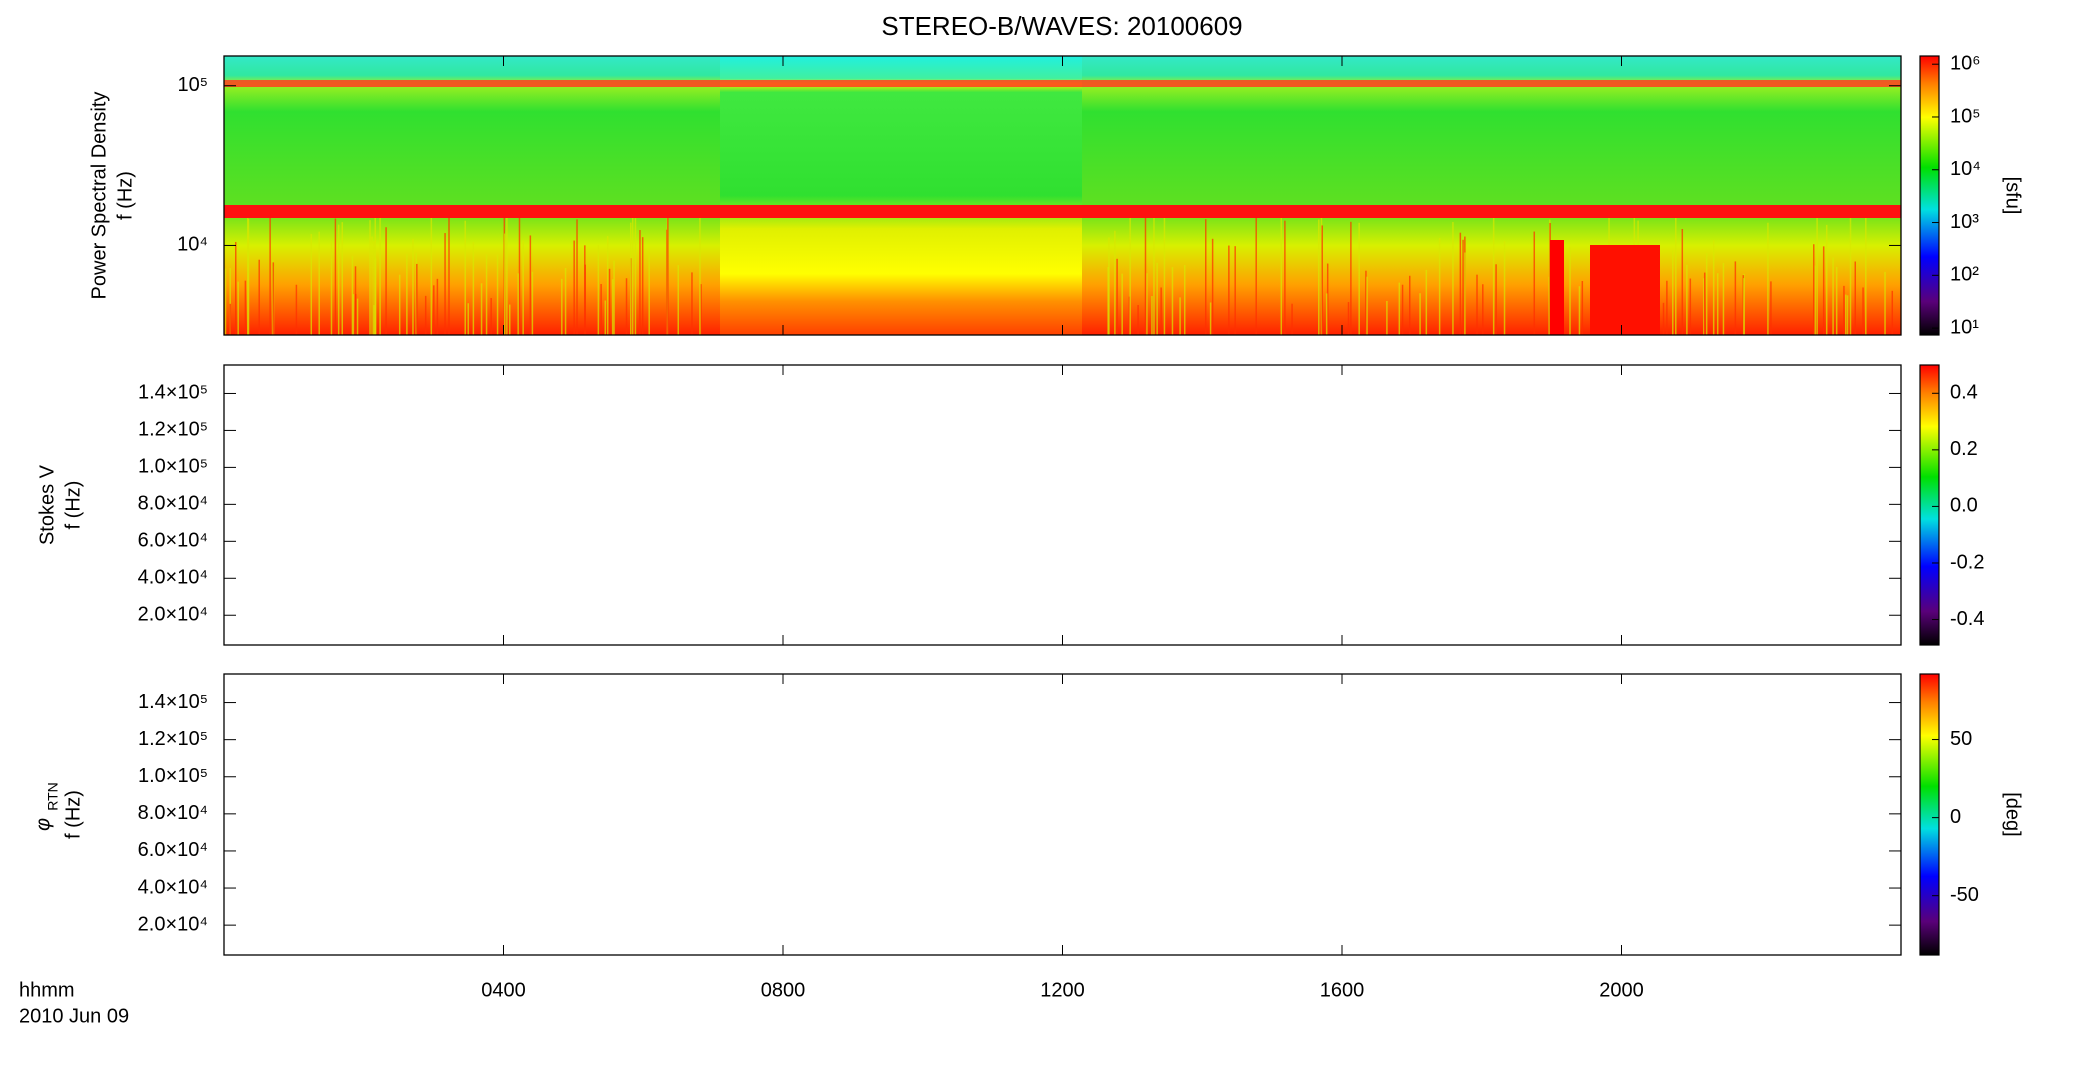 This screenshot has width=2096, height=1080. I want to click on y-axis-symbol: φ RTN, so click(46, 806).